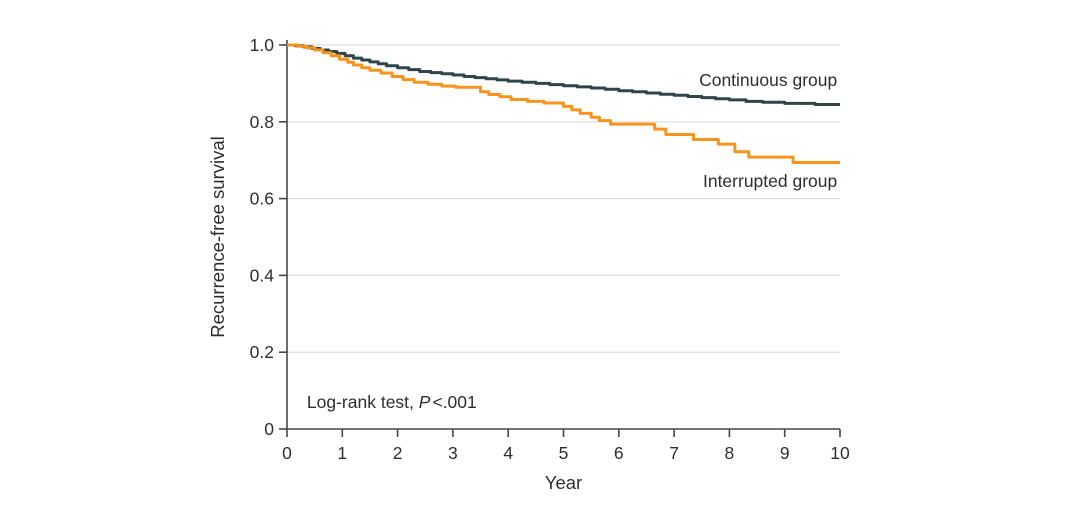 The image size is (1080, 527). Describe the element at coordinates (619, 453) in the screenshot. I see `x-tick-label: 6` at that location.